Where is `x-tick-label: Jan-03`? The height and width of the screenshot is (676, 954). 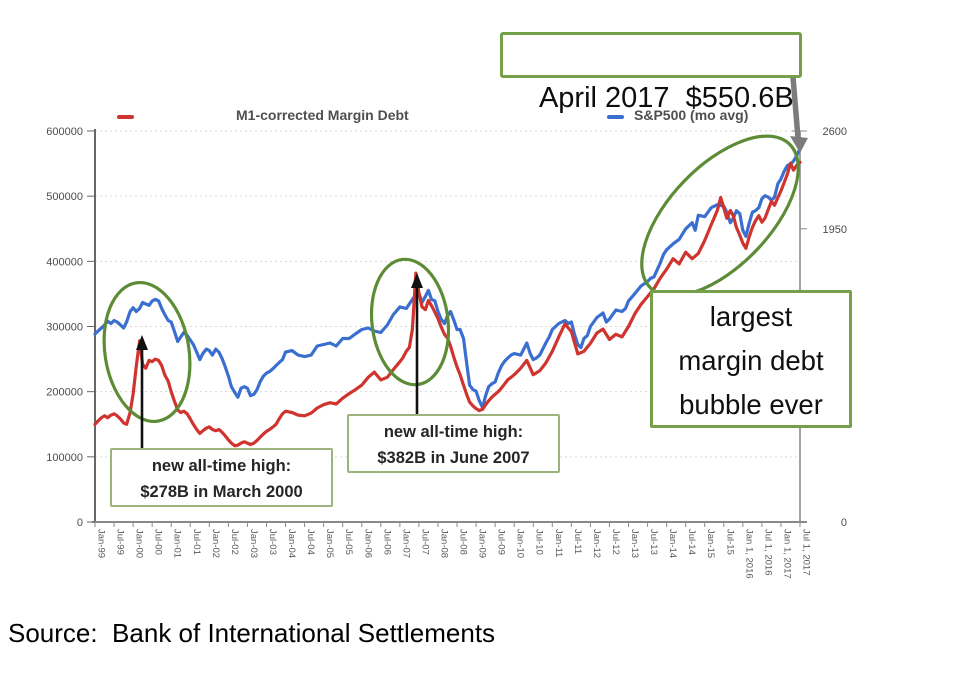
x-tick-label: Jan-03 is located at coordinates (253, 543).